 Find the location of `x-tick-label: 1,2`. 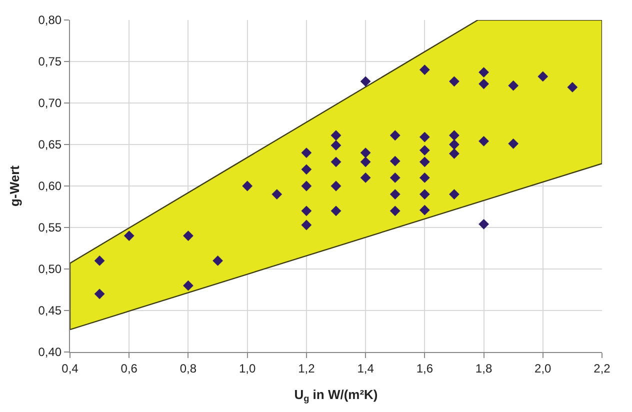

x-tick-label: 1,2 is located at coordinates (307, 368).